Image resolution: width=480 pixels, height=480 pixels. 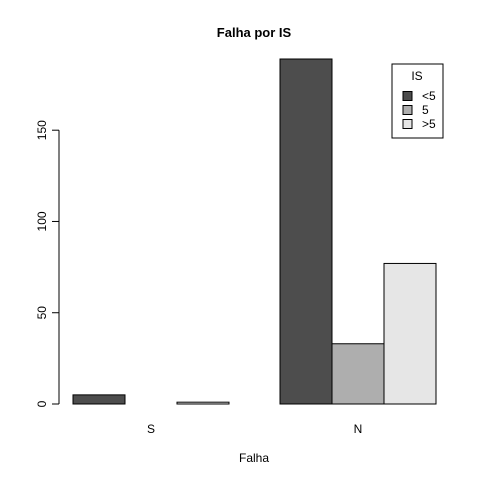 I want to click on y-tick-label: 150, so click(x=42, y=130).